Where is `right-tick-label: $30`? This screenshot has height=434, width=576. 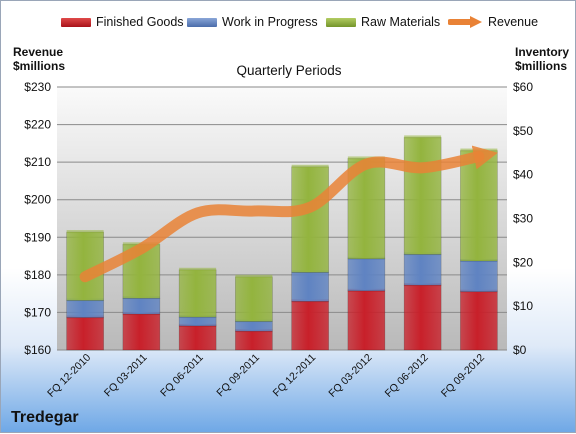 right-tick-label: $30 is located at coordinates (523, 219).